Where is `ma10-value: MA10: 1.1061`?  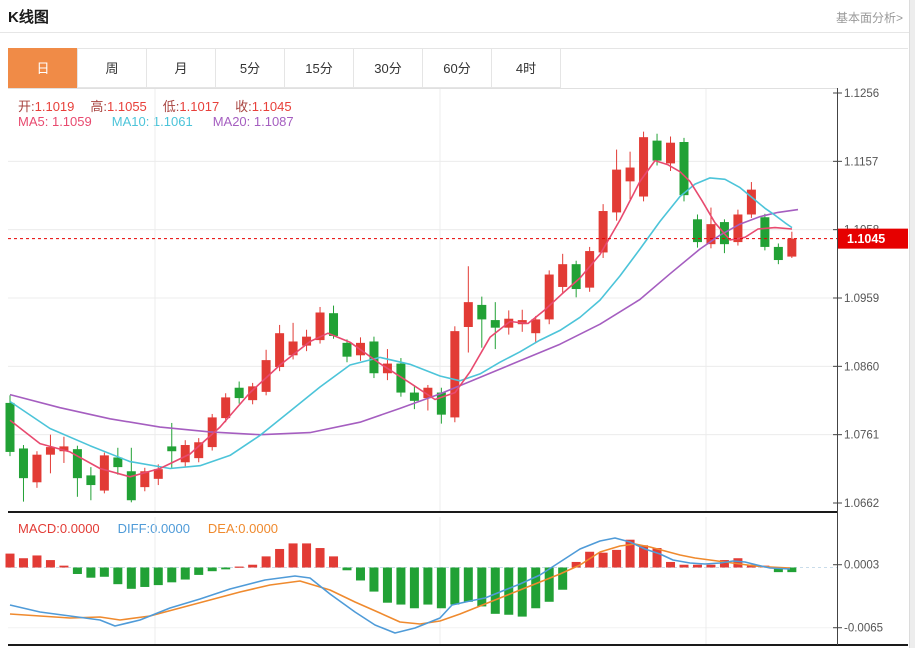 ma10-value: MA10: 1.1061 is located at coordinates (152, 121).